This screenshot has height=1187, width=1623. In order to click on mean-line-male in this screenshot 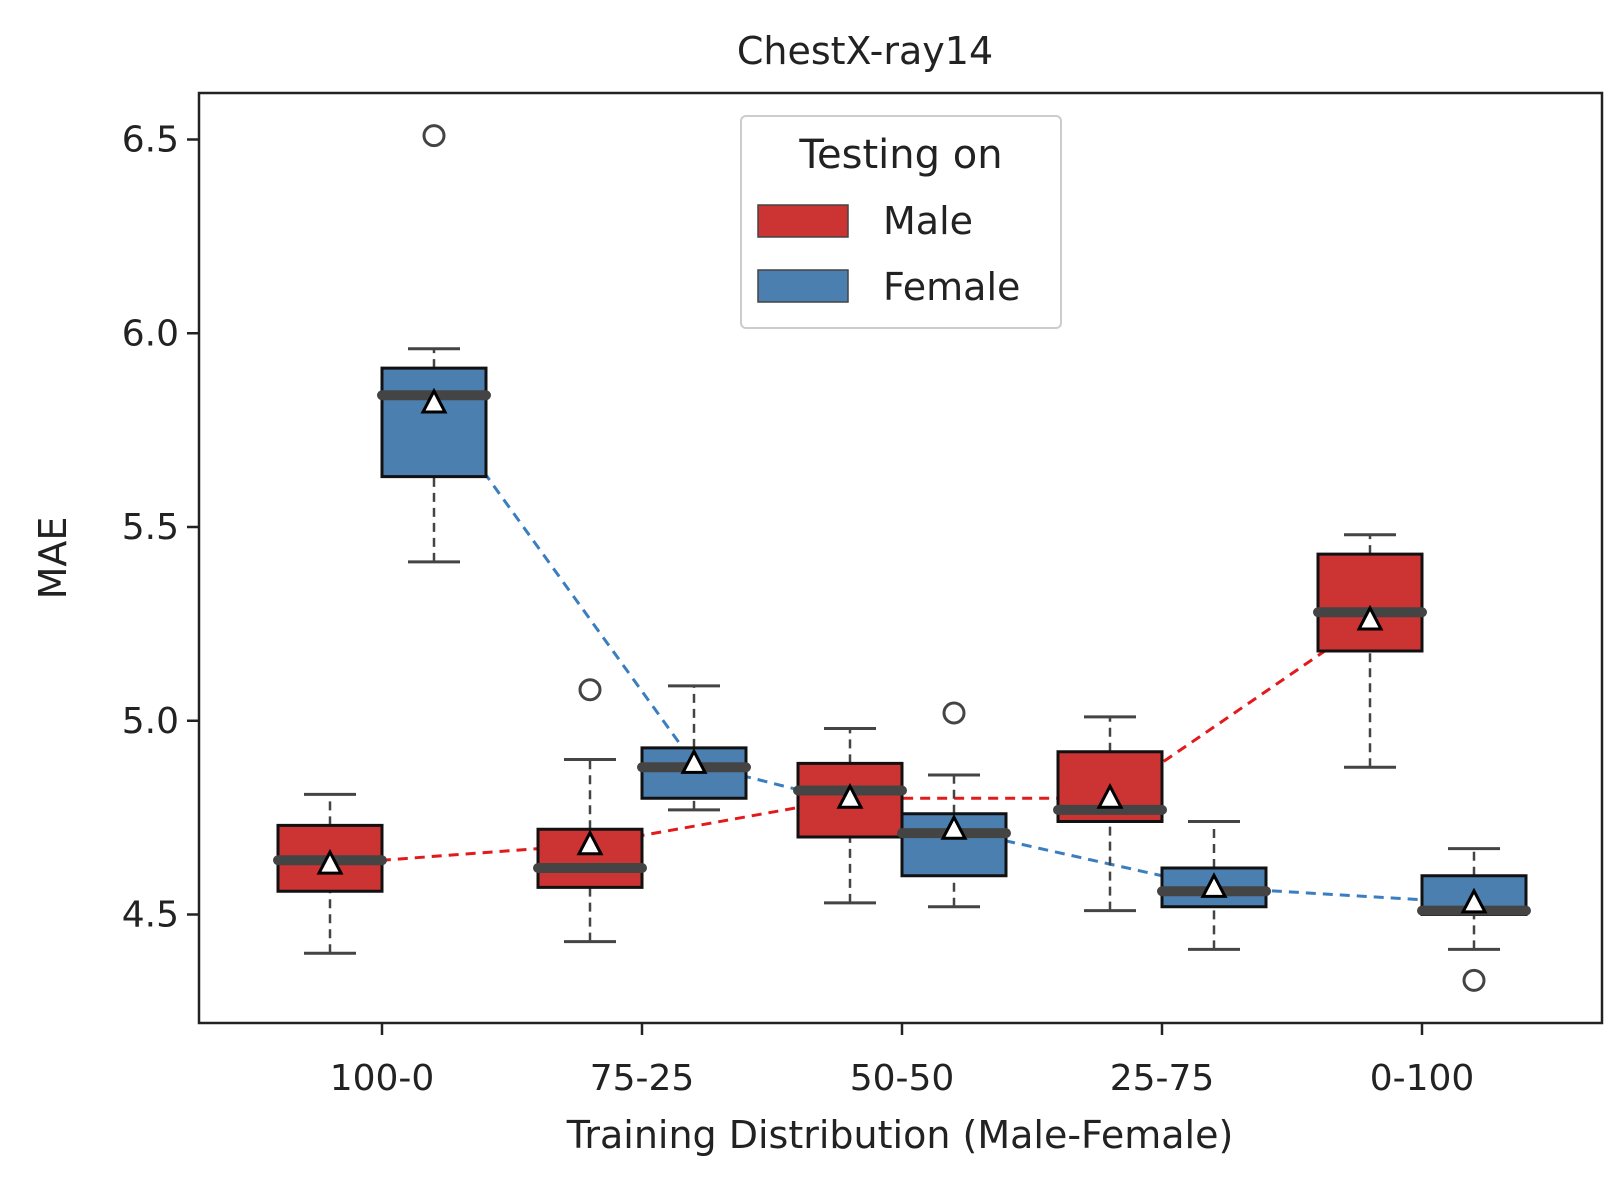, I will do `click(850, 742)`.